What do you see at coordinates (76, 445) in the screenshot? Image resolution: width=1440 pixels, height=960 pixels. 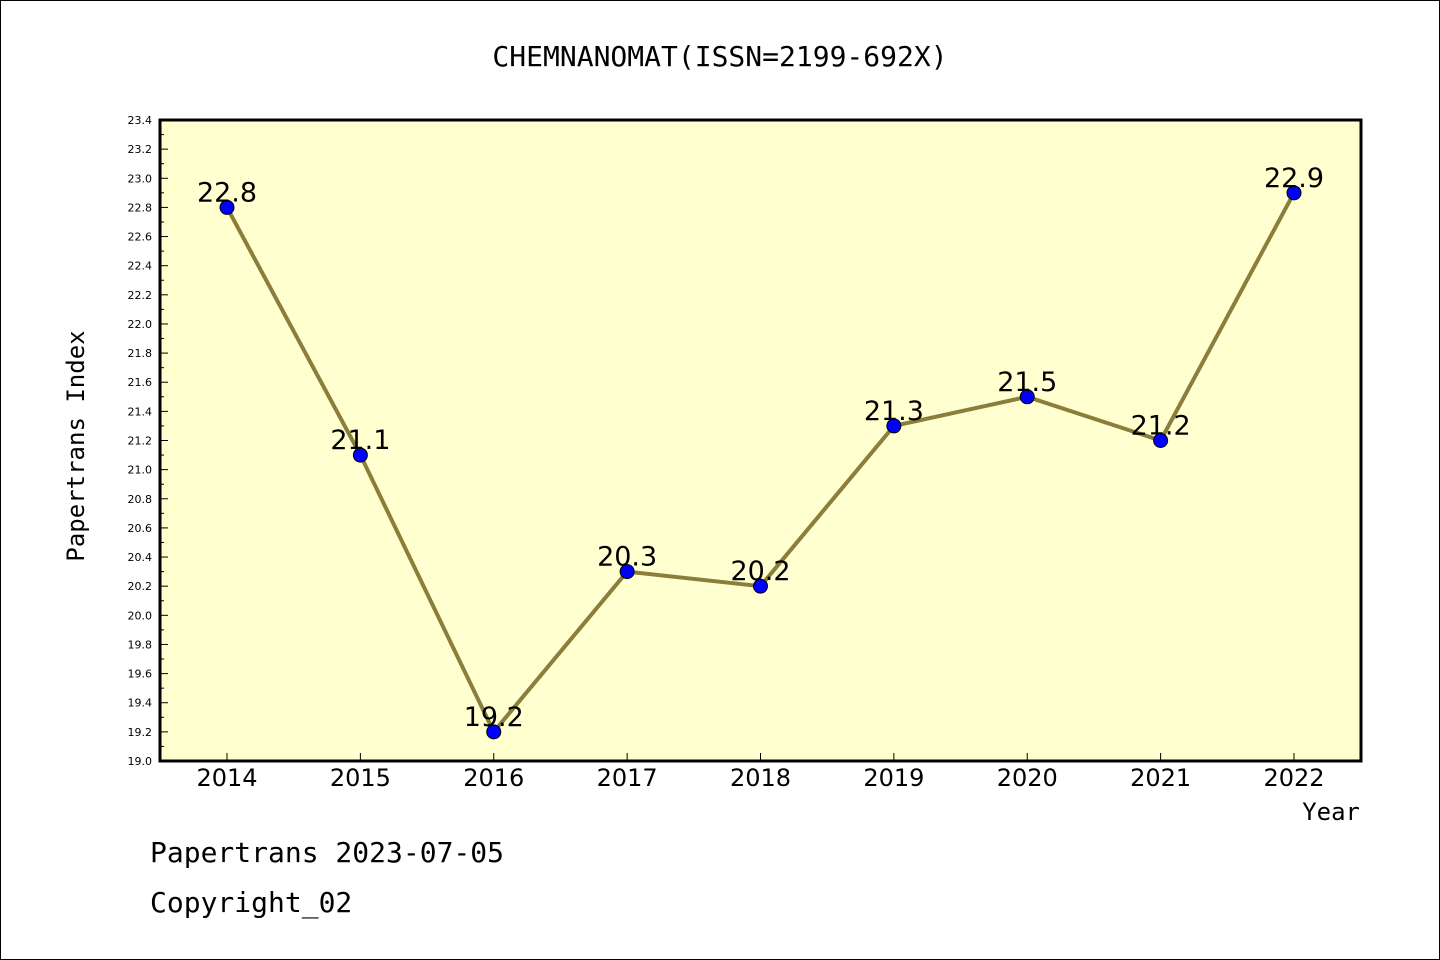 I see `y-axis-label: Papertrans Index` at bounding box center [76, 445].